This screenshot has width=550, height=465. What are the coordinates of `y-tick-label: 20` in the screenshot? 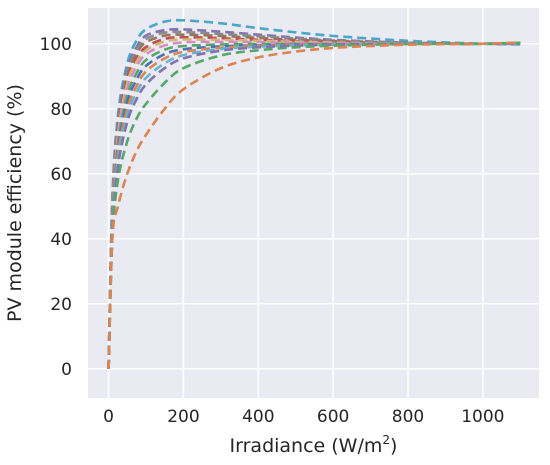 It's located at (61, 305).